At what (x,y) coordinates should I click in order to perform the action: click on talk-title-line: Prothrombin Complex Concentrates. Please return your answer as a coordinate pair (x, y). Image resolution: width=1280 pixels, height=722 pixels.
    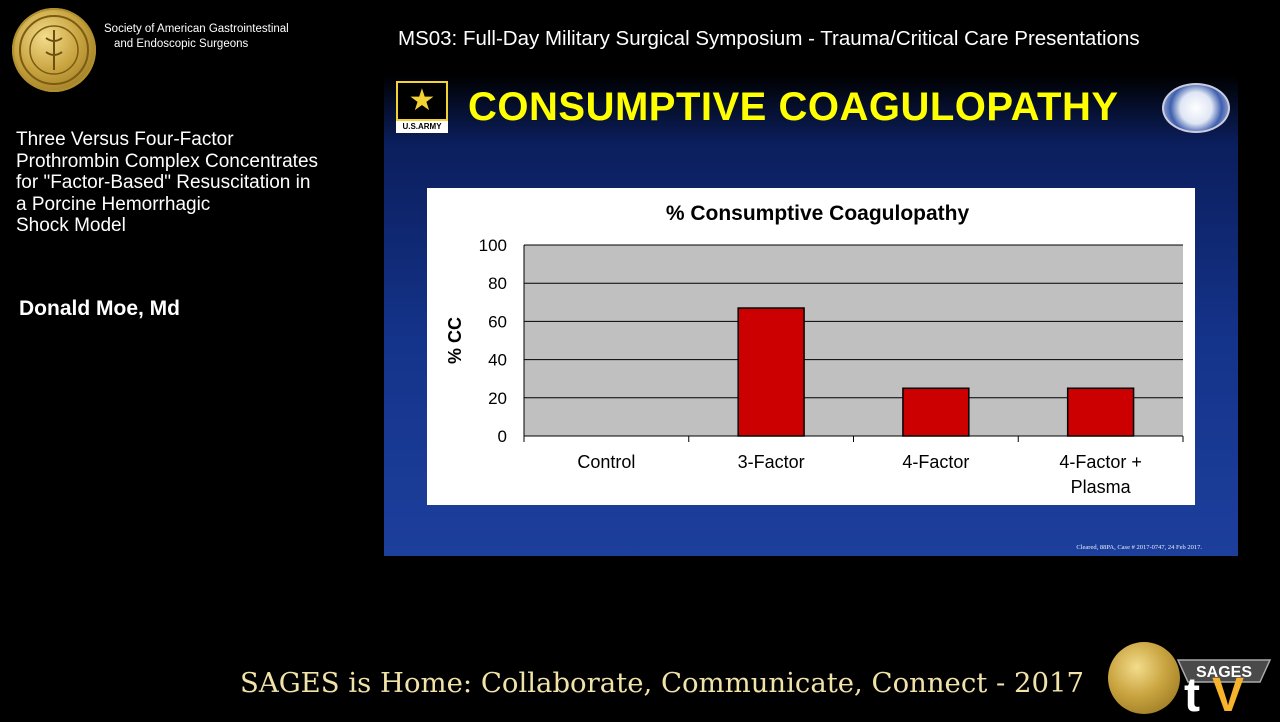
    Looking at the image, I should click on (167, 161).